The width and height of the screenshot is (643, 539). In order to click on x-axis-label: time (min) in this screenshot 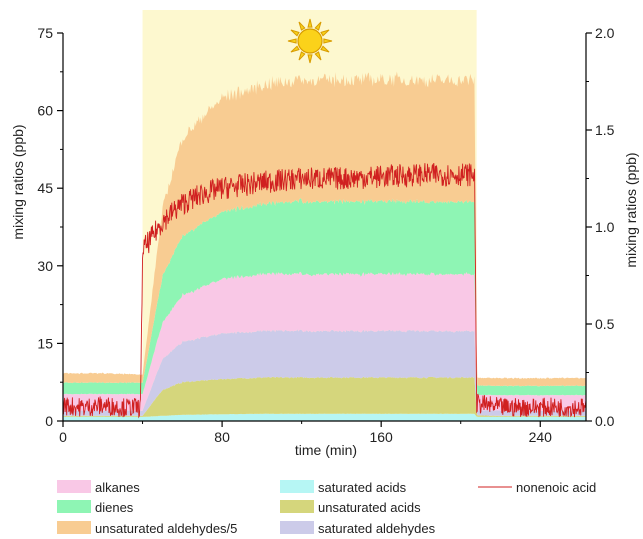, I will do `click(326, 450)`.